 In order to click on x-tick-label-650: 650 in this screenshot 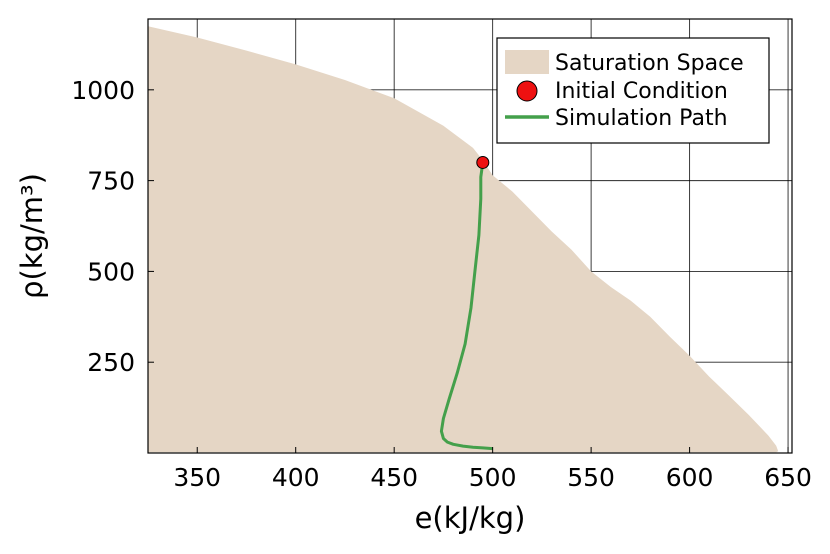, I will do `click(788, 477)`.